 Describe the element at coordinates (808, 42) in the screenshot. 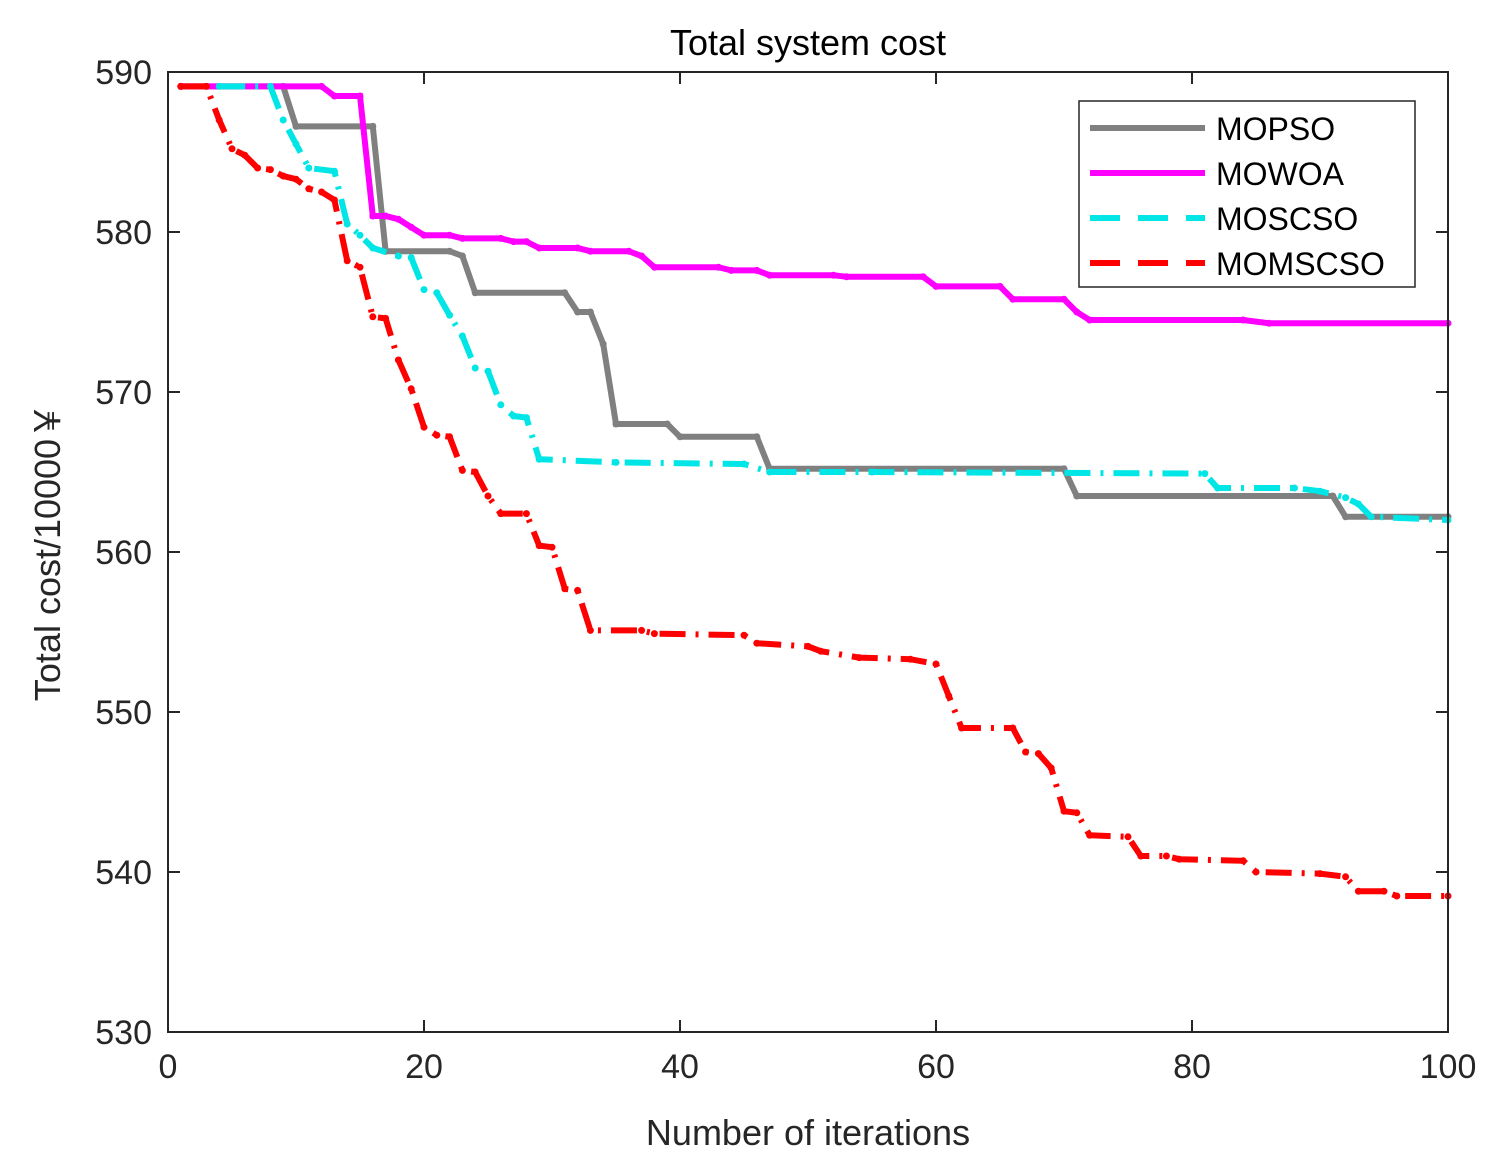

I see `chart-title: Total system cost` at that location.